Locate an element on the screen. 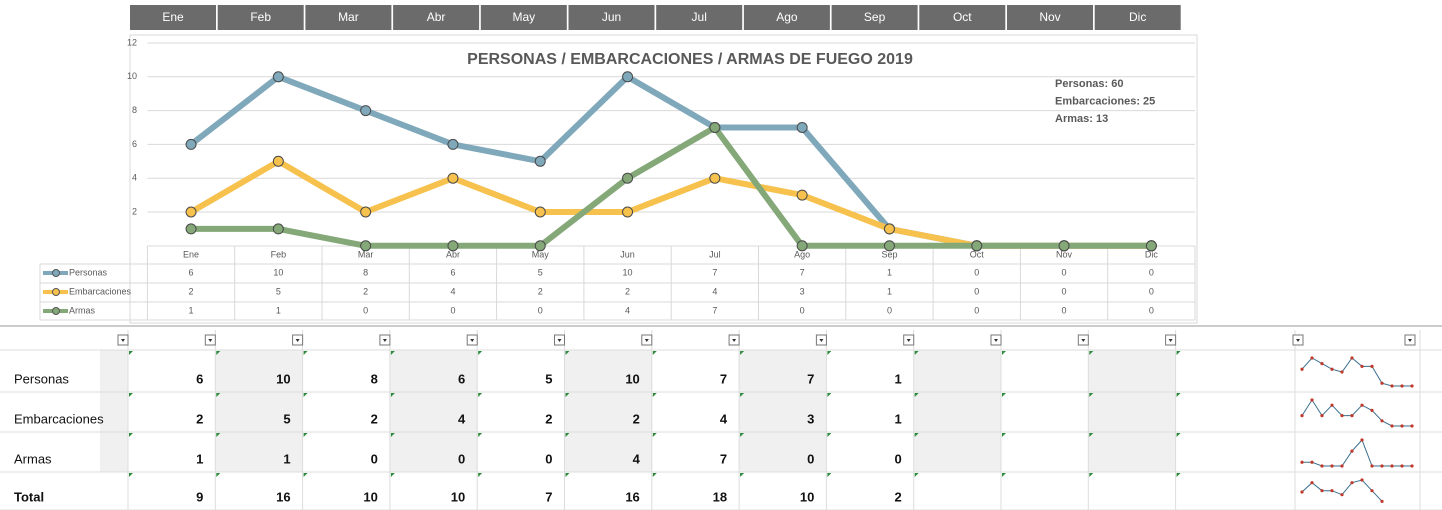  x-tick-label: Mar is located at coordinates (366, 254).